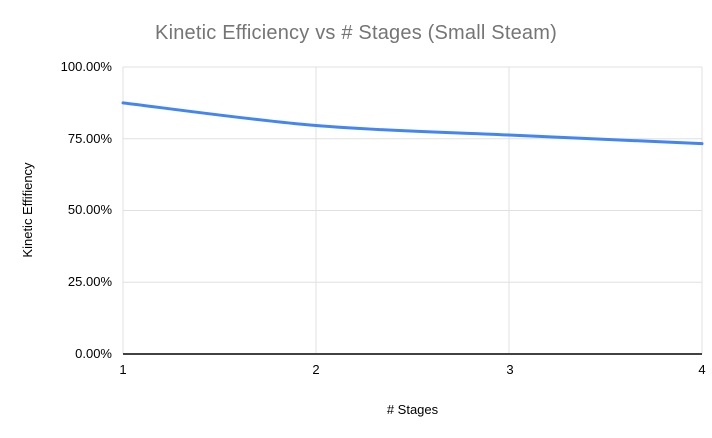  What do you see at coordinates (93, 353) in the screenshot?
I see `y-tick-label: 0.00%` at bounding box center [93, 353].